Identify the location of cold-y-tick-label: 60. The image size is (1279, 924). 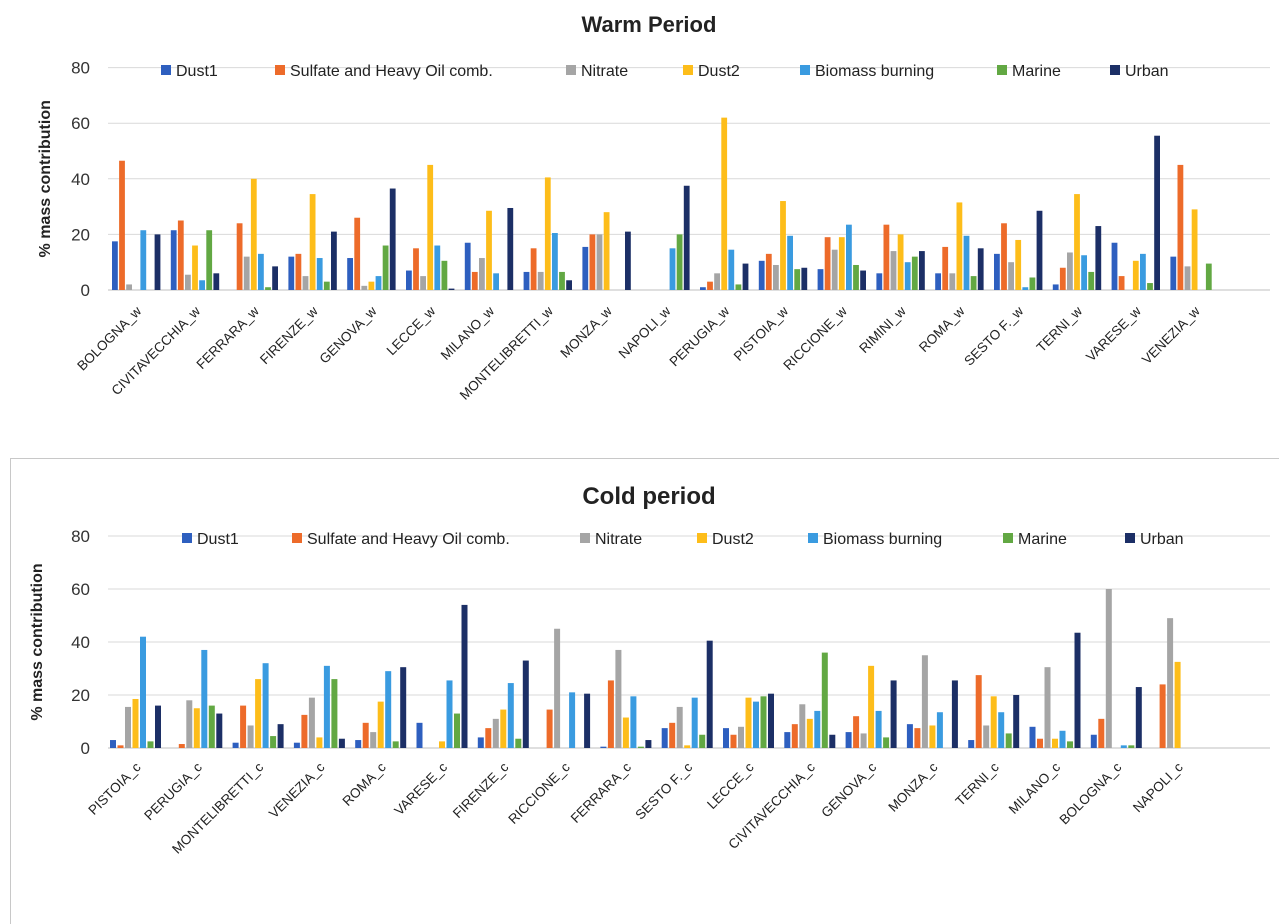
(80, 589).